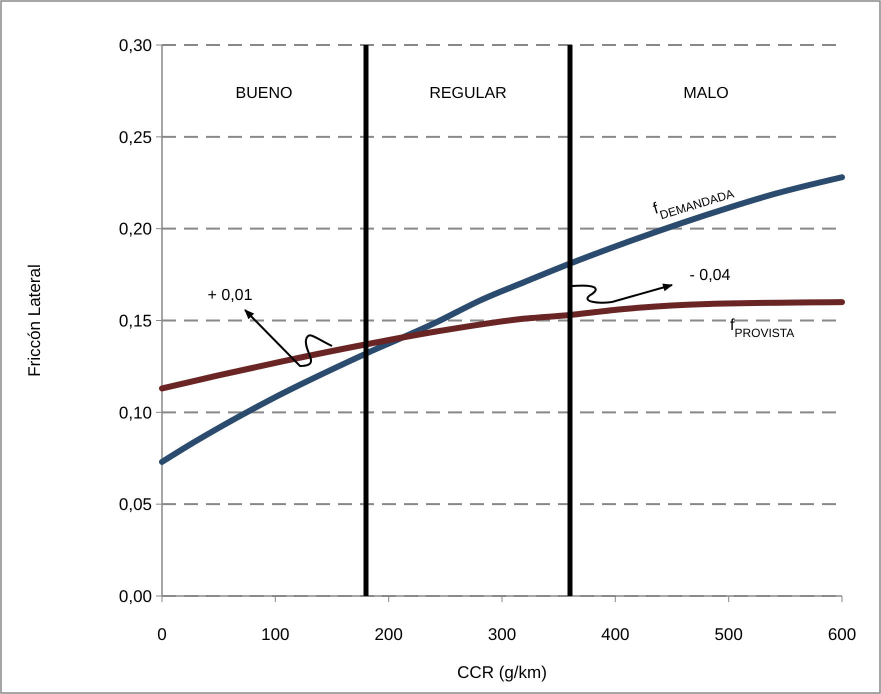 The height and width of the screenshot is (694, 881). Describe the element at coordinates (135, 229) in the screenshot. I see `y-tick-label: 0,20` at that location.